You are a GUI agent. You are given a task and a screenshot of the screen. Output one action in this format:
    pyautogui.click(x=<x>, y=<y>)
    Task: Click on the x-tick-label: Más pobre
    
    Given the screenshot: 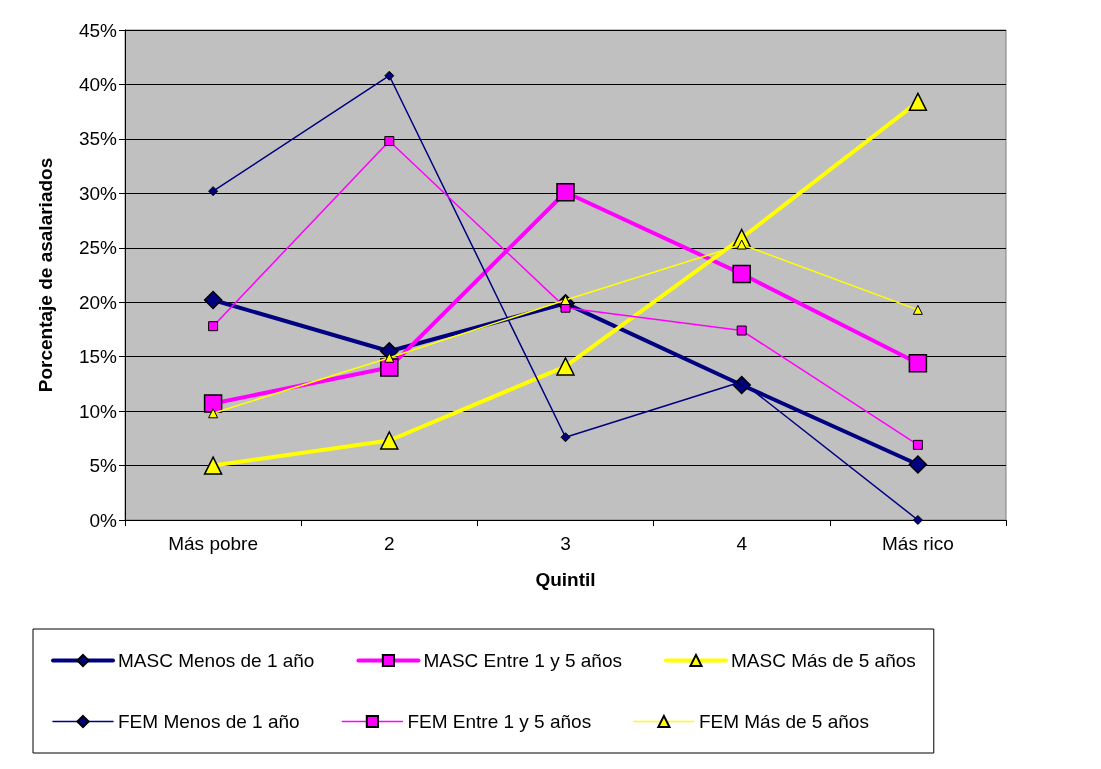 What is the action you would take?
    pyautogui.click(x=213, y=543)
    